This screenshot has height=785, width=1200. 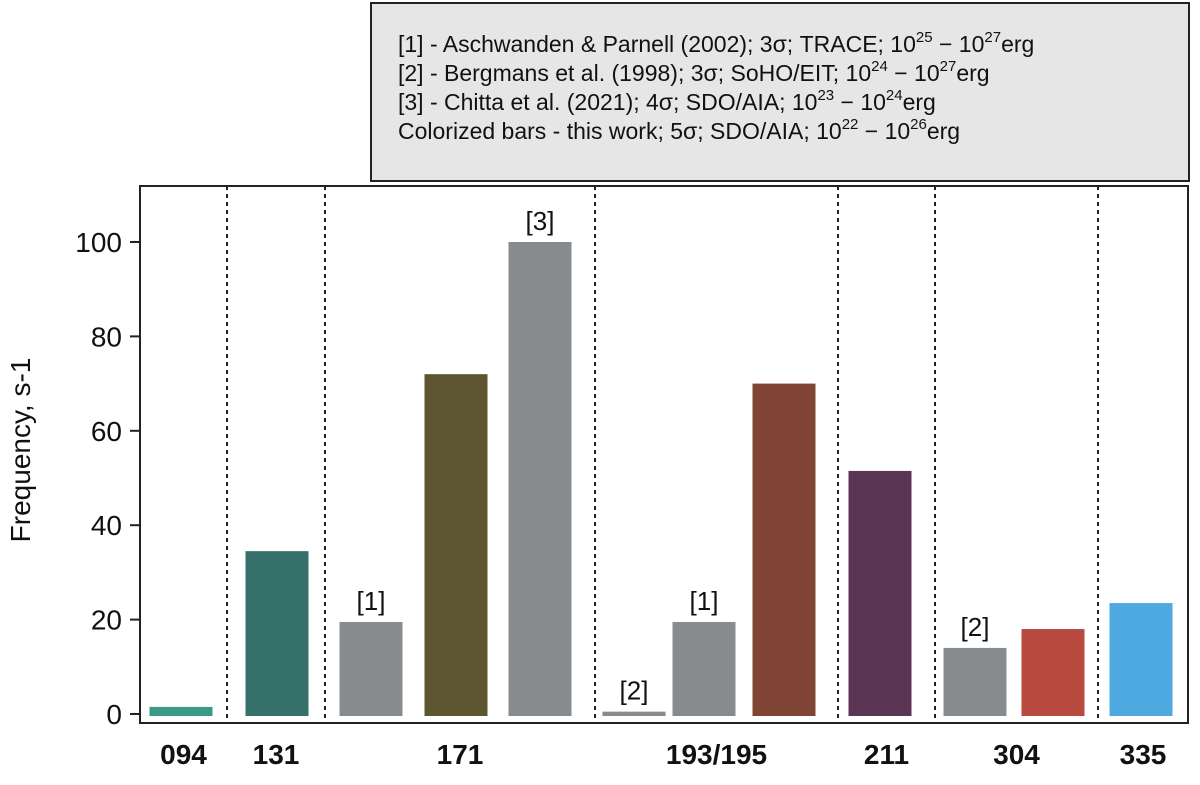 I want to click on bar-reference-label: [3], so click(x=540, y=221).